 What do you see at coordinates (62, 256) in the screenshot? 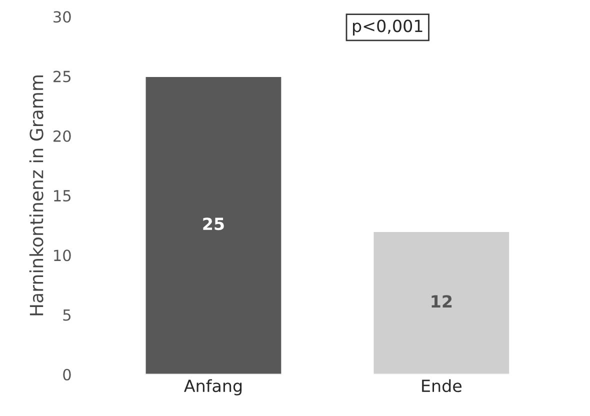
I see `y-tick-label: 10` at bounding box center [62, 256].